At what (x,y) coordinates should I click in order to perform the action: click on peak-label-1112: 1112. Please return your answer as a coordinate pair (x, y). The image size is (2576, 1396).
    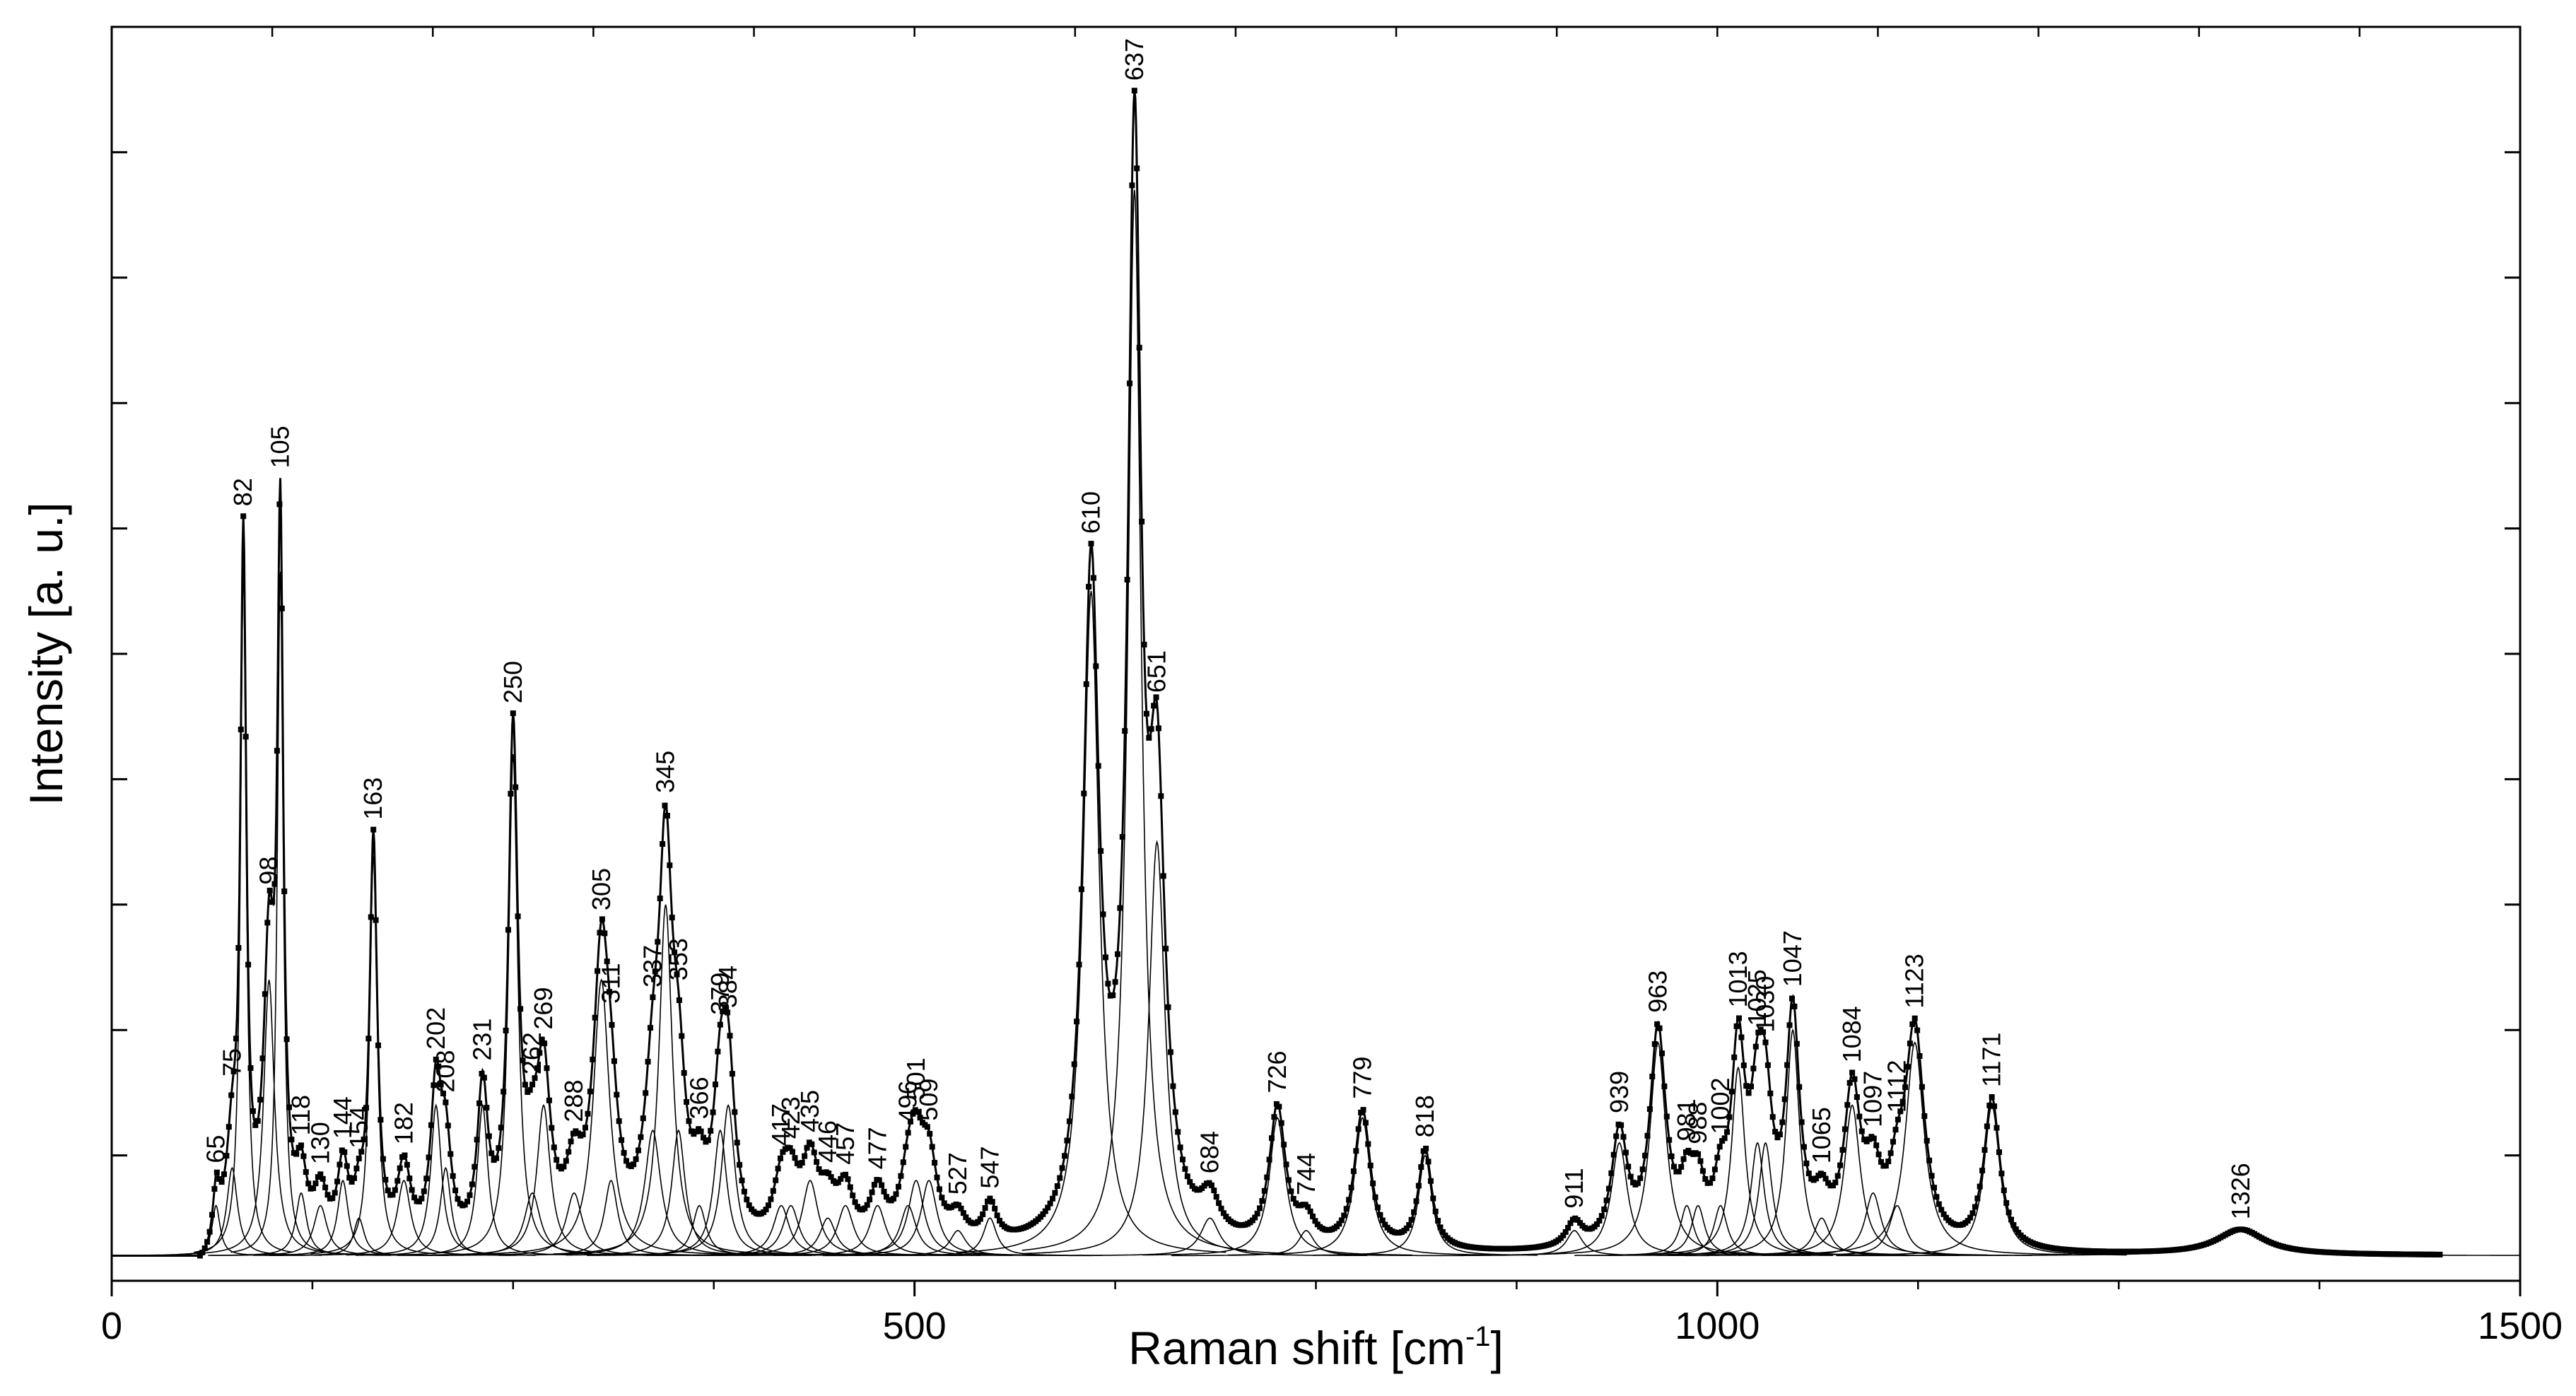
    Looking at the image, I should click on (1897, 1086).